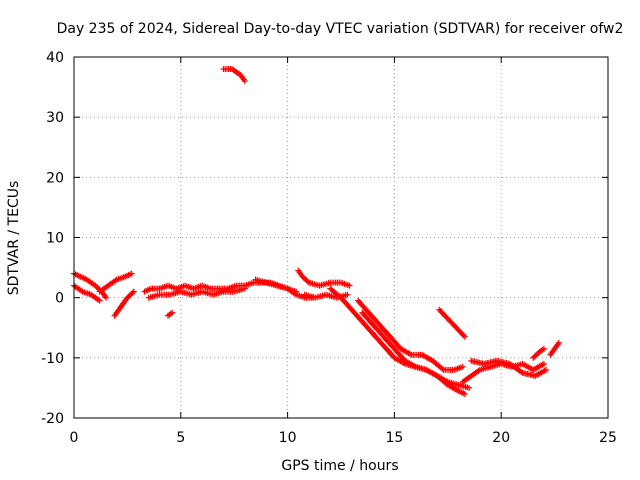 The width and height of the screenshot is (640, 480). I want to click on y-tick-label: 20, so click(55, 178).